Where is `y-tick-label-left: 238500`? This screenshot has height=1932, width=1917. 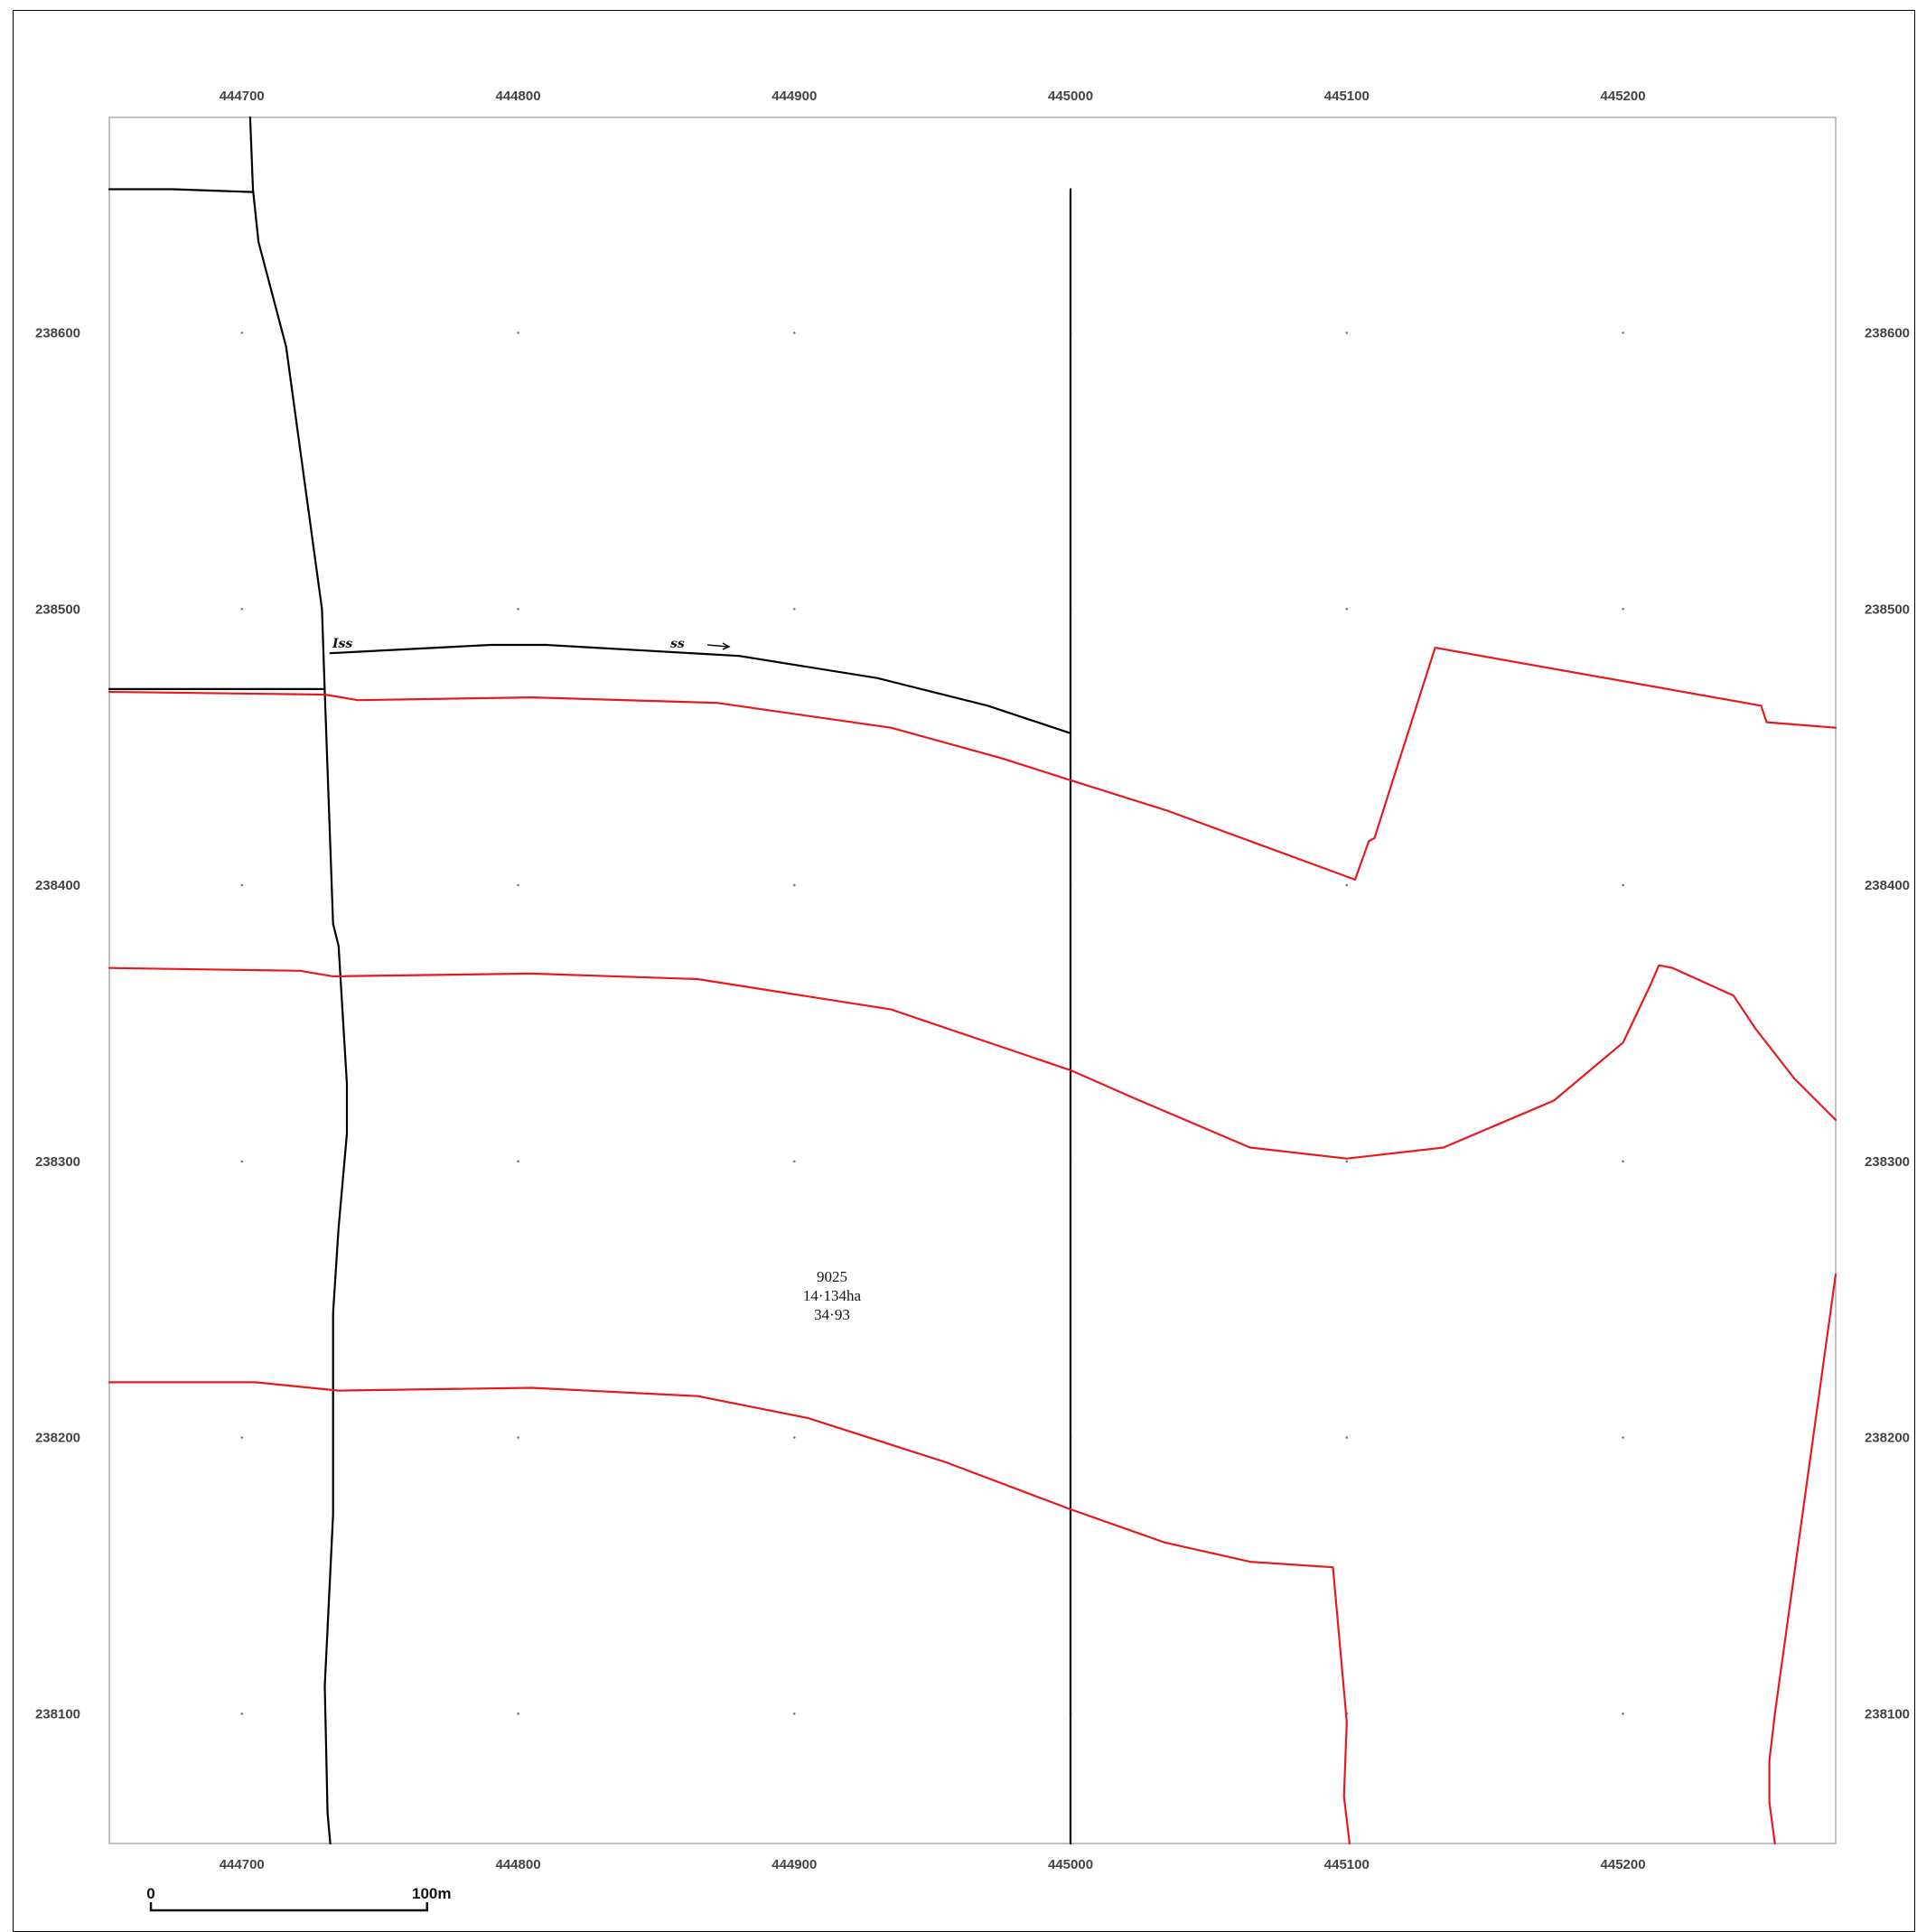 y-tick-label-left: 238500 is located at coordinates (57, 609).